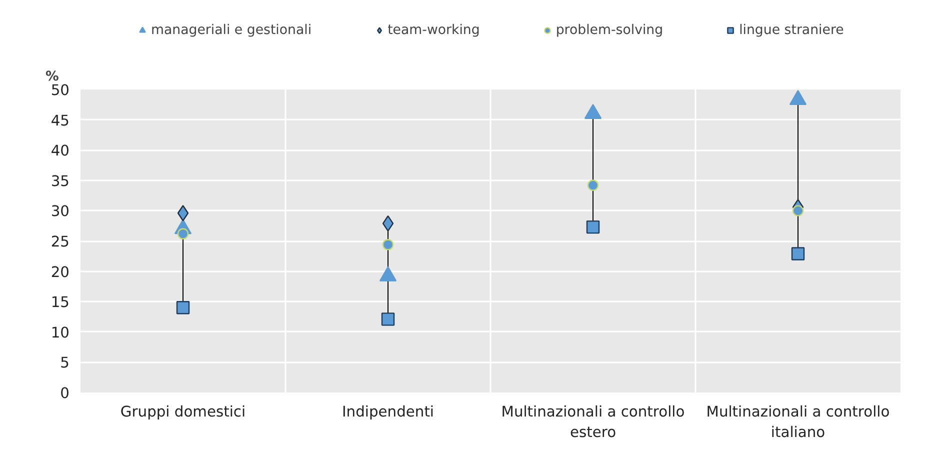  I want to click on x-tick-label: Multinazionali a controllo estero, so click(593, 422).